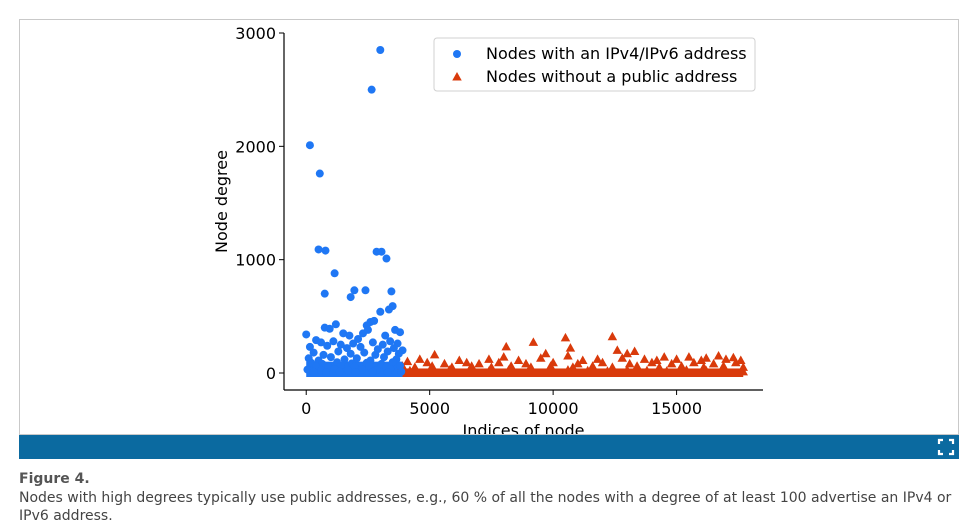  I want to click on y-tick-label: 1000, so click(255, 260).